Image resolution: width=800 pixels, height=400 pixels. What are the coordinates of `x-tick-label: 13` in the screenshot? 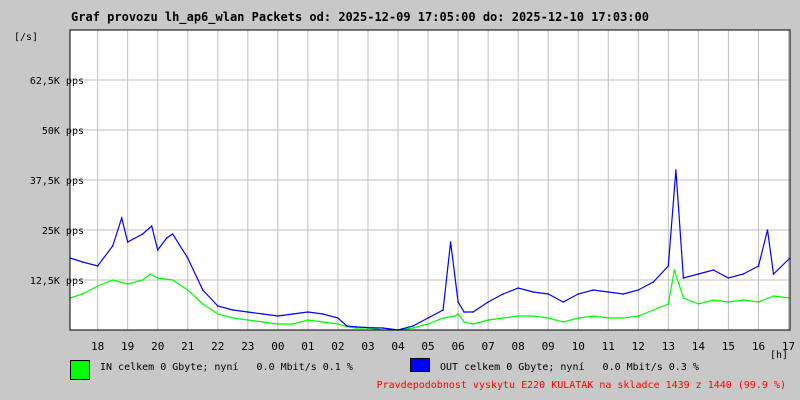 It's located at (668, 346).